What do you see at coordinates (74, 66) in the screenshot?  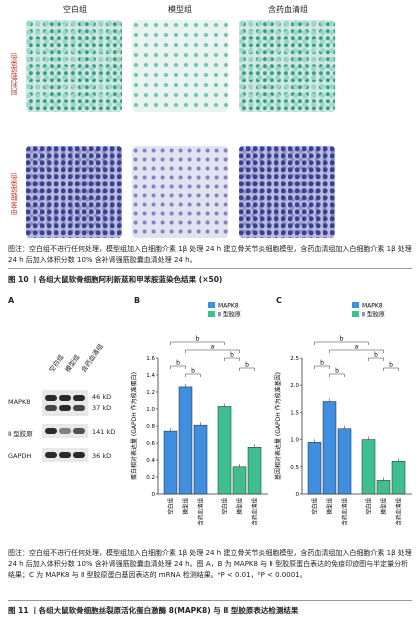 I see `stain-image-alcian-blank` at bounding box center [74, 66].